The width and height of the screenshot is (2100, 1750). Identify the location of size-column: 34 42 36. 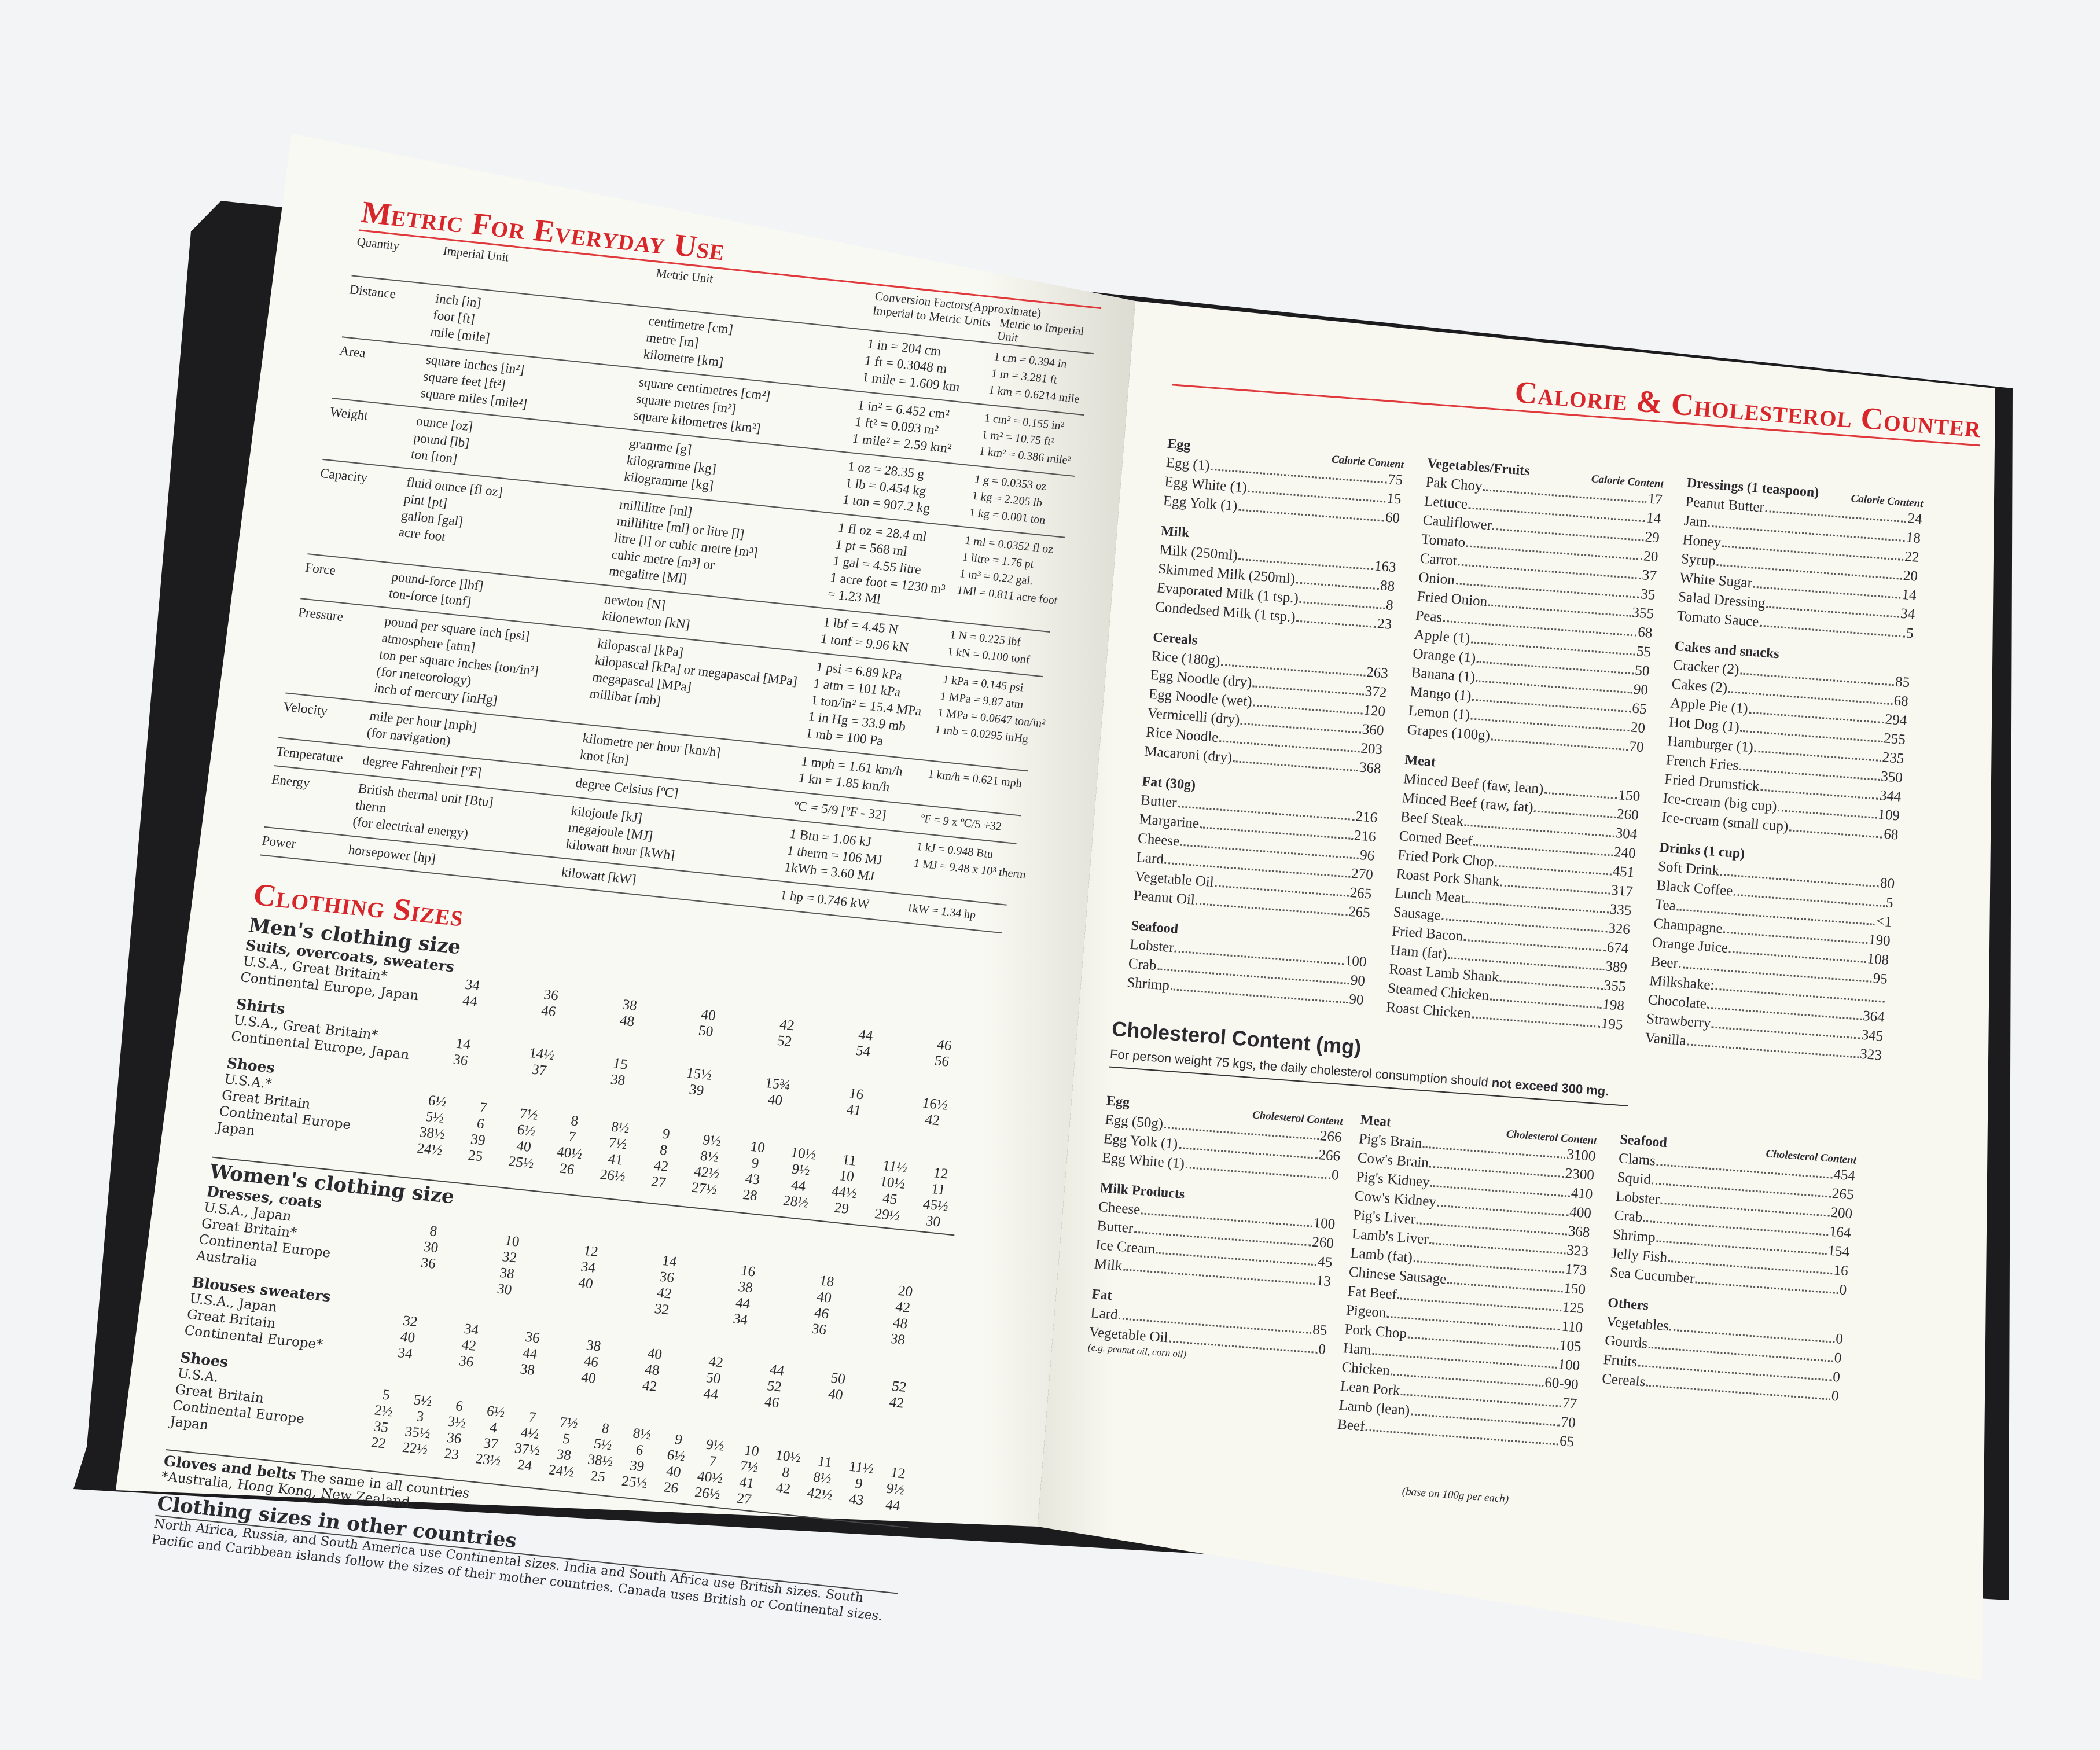
(468, 1350).